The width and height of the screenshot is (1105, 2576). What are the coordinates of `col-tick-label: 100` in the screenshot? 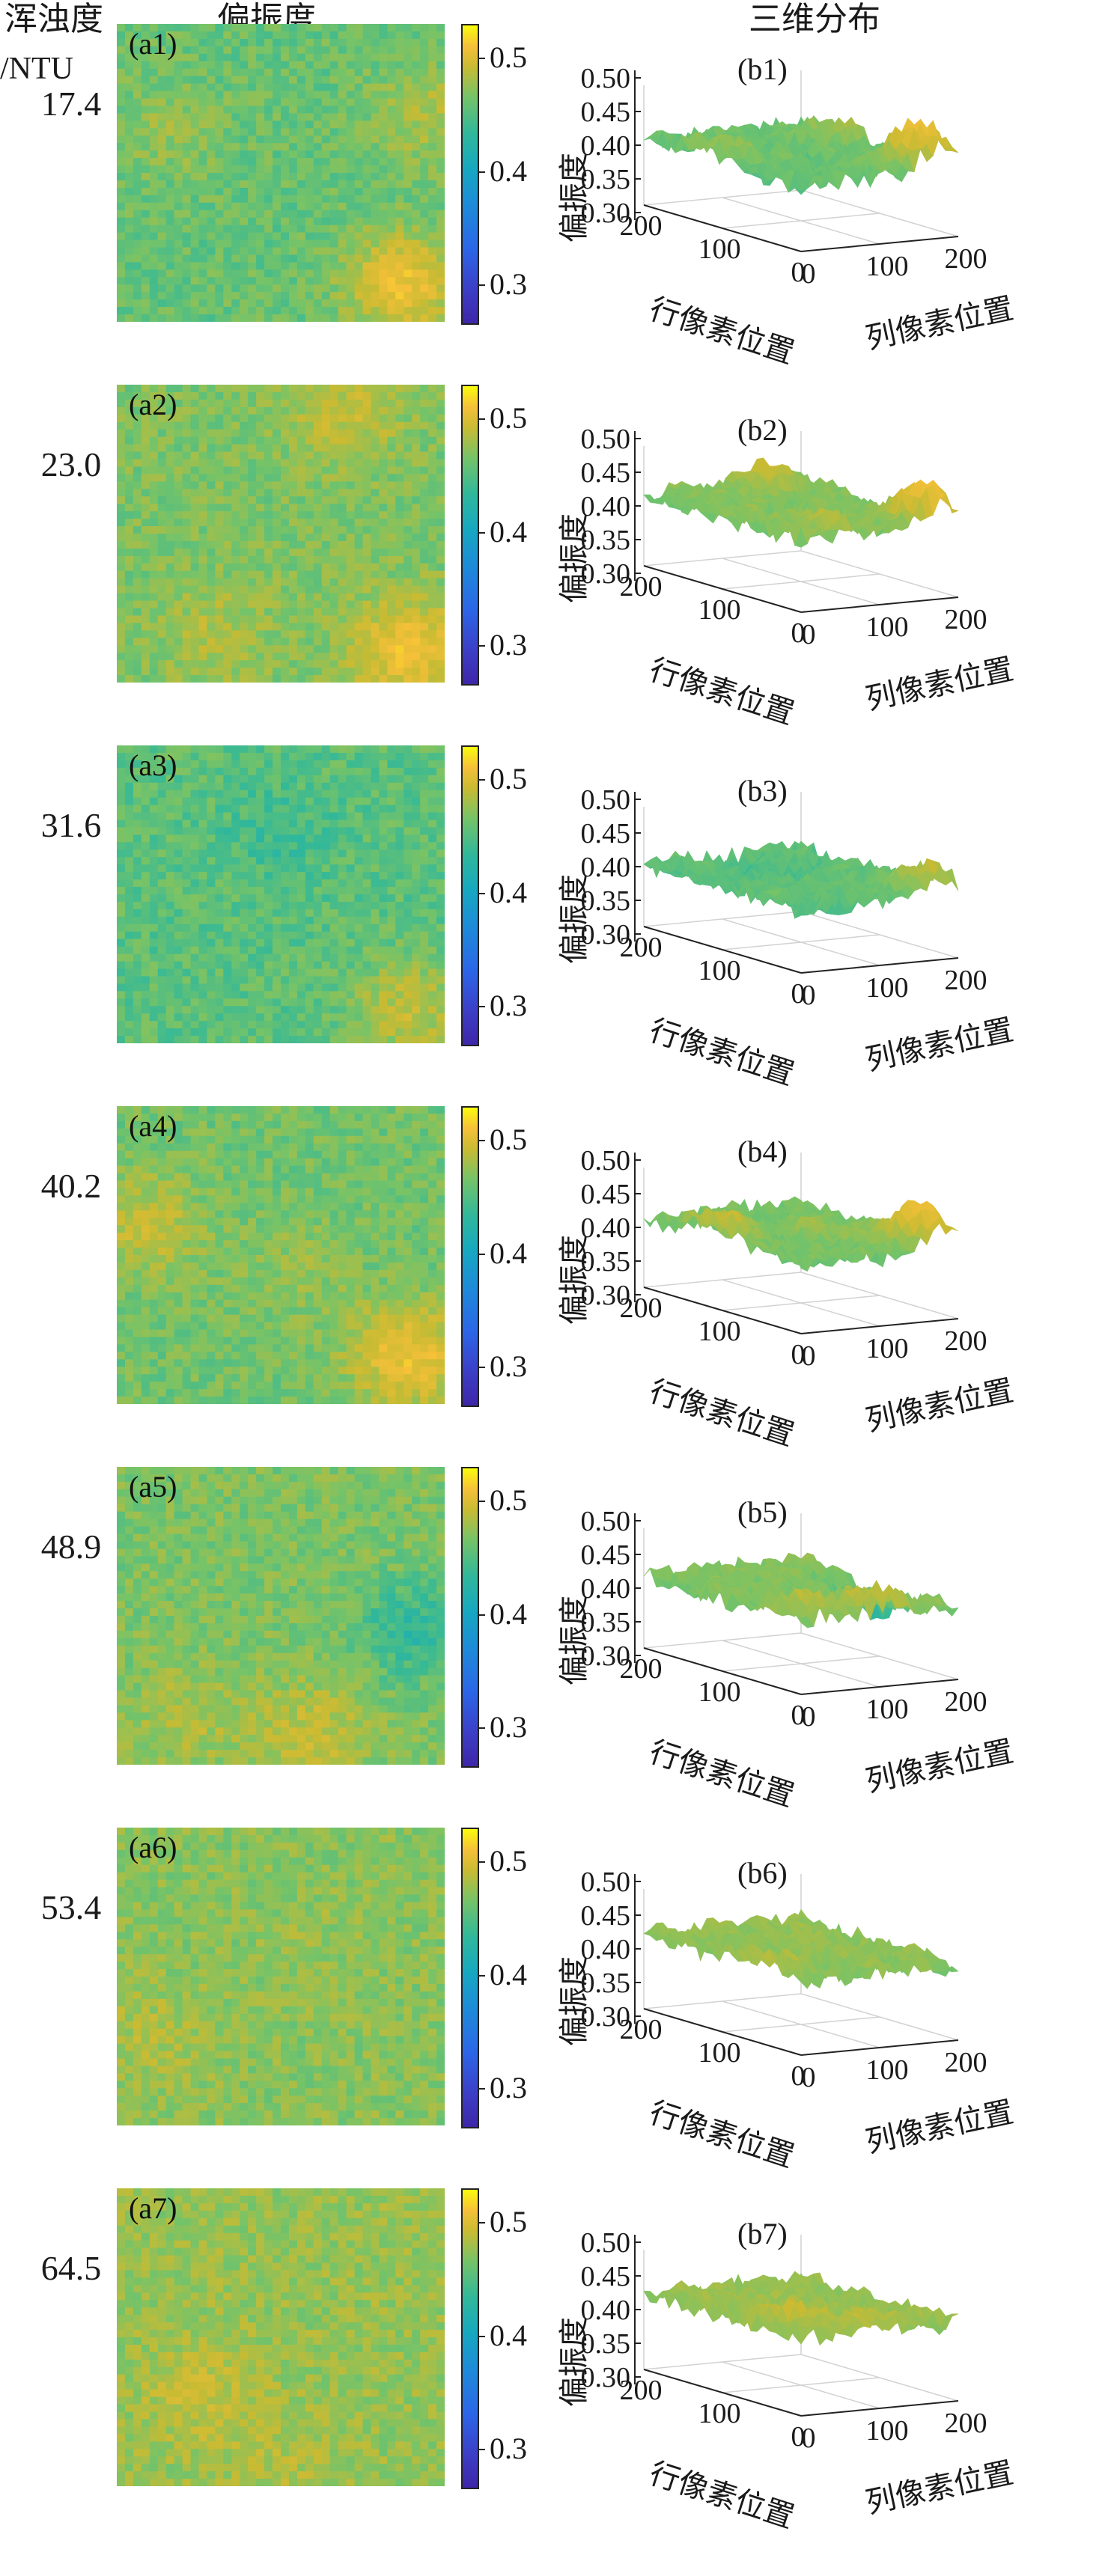 It's located at (887, 266).